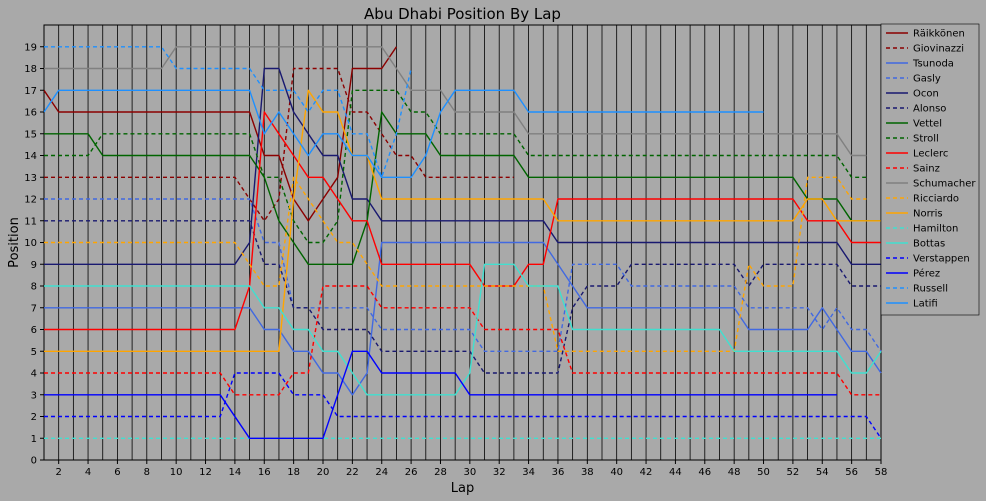 The image size is (986, 501). What do you see at coordinates (763, 472) in the screenshot?
I see `x-tick-label: 50` at bounding box center [763, 472].